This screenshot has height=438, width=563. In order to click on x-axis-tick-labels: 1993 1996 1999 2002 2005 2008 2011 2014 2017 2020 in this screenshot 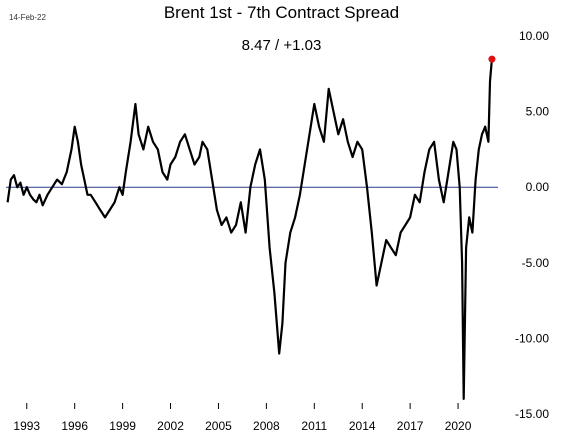, I will do `click(242, 418)`.